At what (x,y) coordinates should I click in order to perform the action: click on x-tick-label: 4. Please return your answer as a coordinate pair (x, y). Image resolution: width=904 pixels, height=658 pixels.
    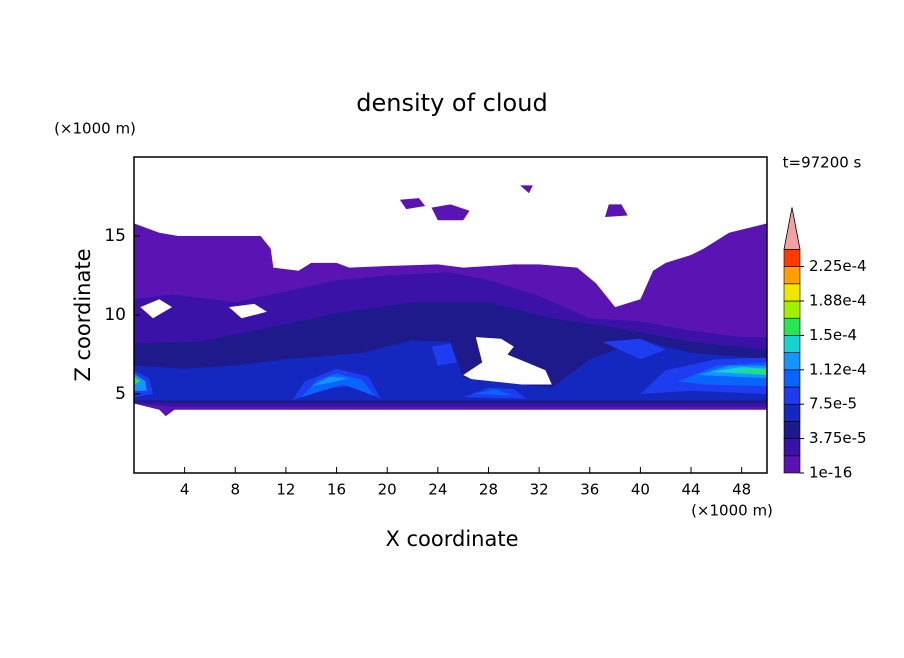
    Looking at the image, I should click on (185, 490).